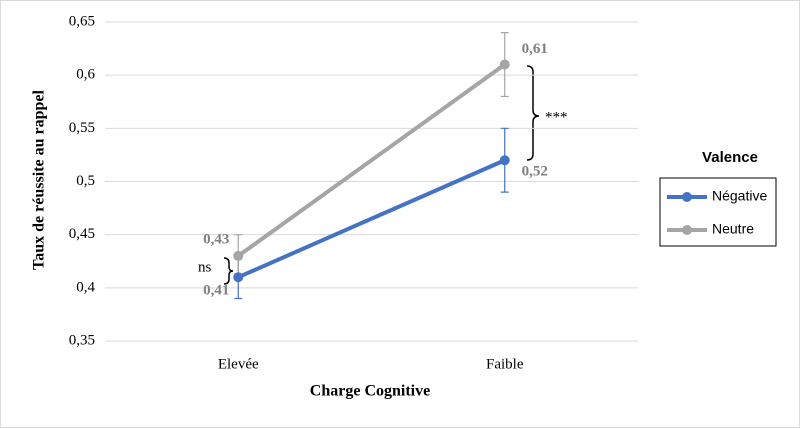 This screenshot has width=800, height=428. What do you see at coordinates (216, 239) in the screenshot?
I see `value-label: 0,43` at bounding box center [216, 239].